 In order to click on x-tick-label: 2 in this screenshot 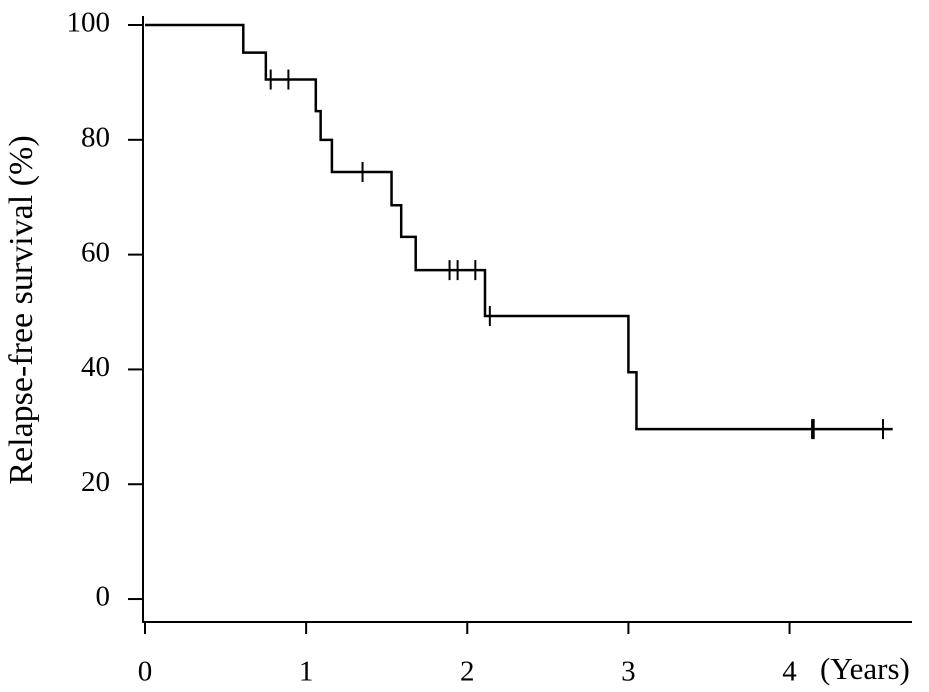, I will do `click(467, 672)`.